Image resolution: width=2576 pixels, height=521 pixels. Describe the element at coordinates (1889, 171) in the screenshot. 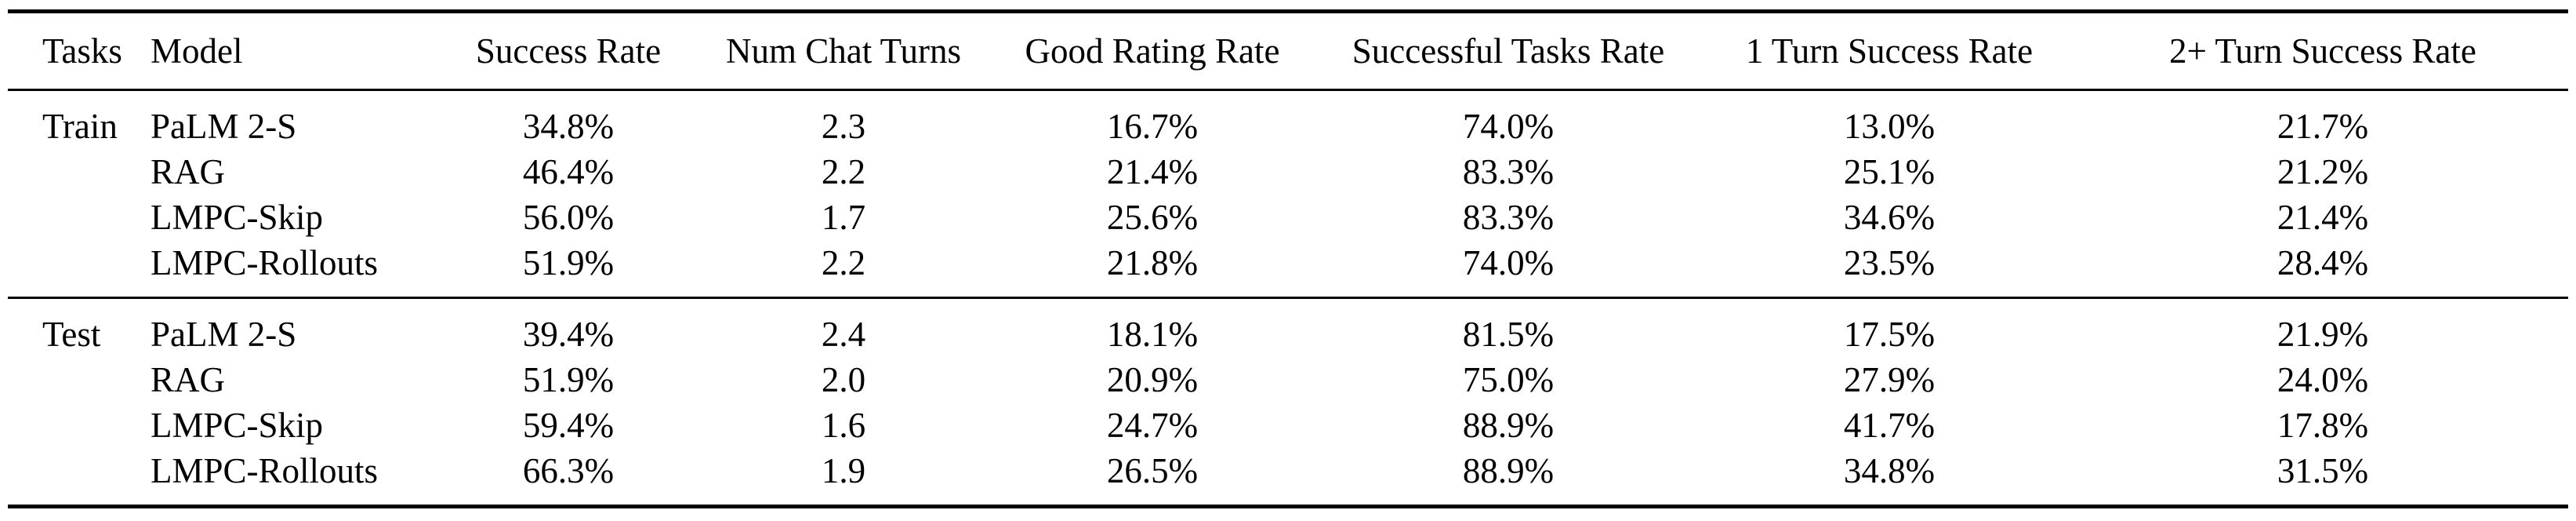

I see `cell-1-turn-success-rate: 25.1%` at that location.